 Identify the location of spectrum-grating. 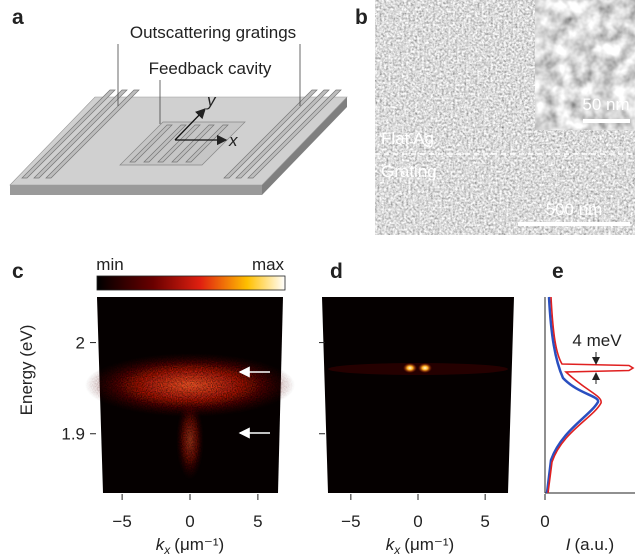
(591, 395).